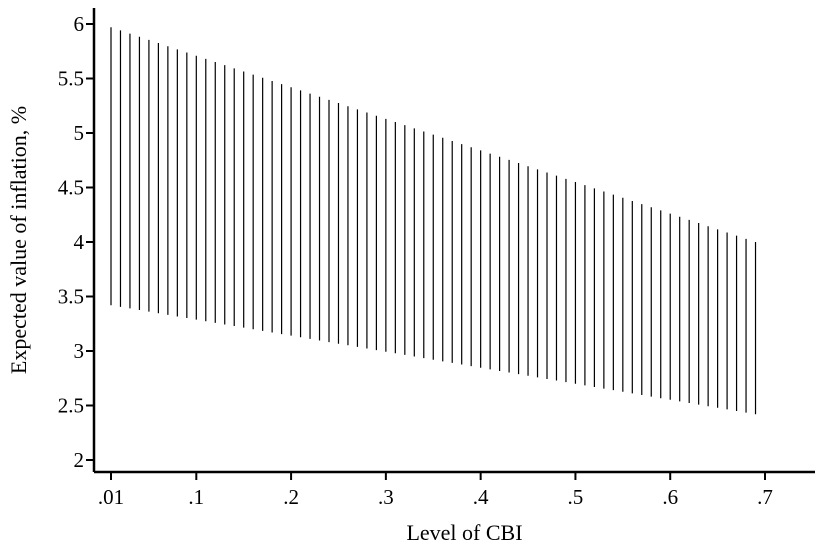 This screenshot has width=821, height=546. What do you see at coordinates (386, 497) in the screenshot?
I see `x-tick-label: .3` at bounding box center [386, 497].